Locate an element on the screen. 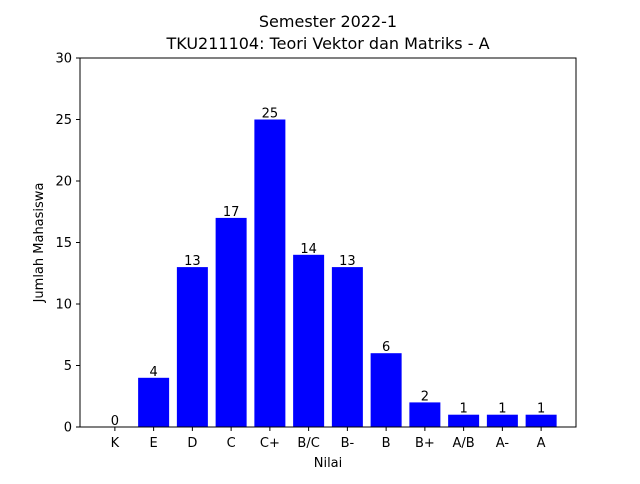  x-tick-label-4: C+ is located at coordinates (270, 443).